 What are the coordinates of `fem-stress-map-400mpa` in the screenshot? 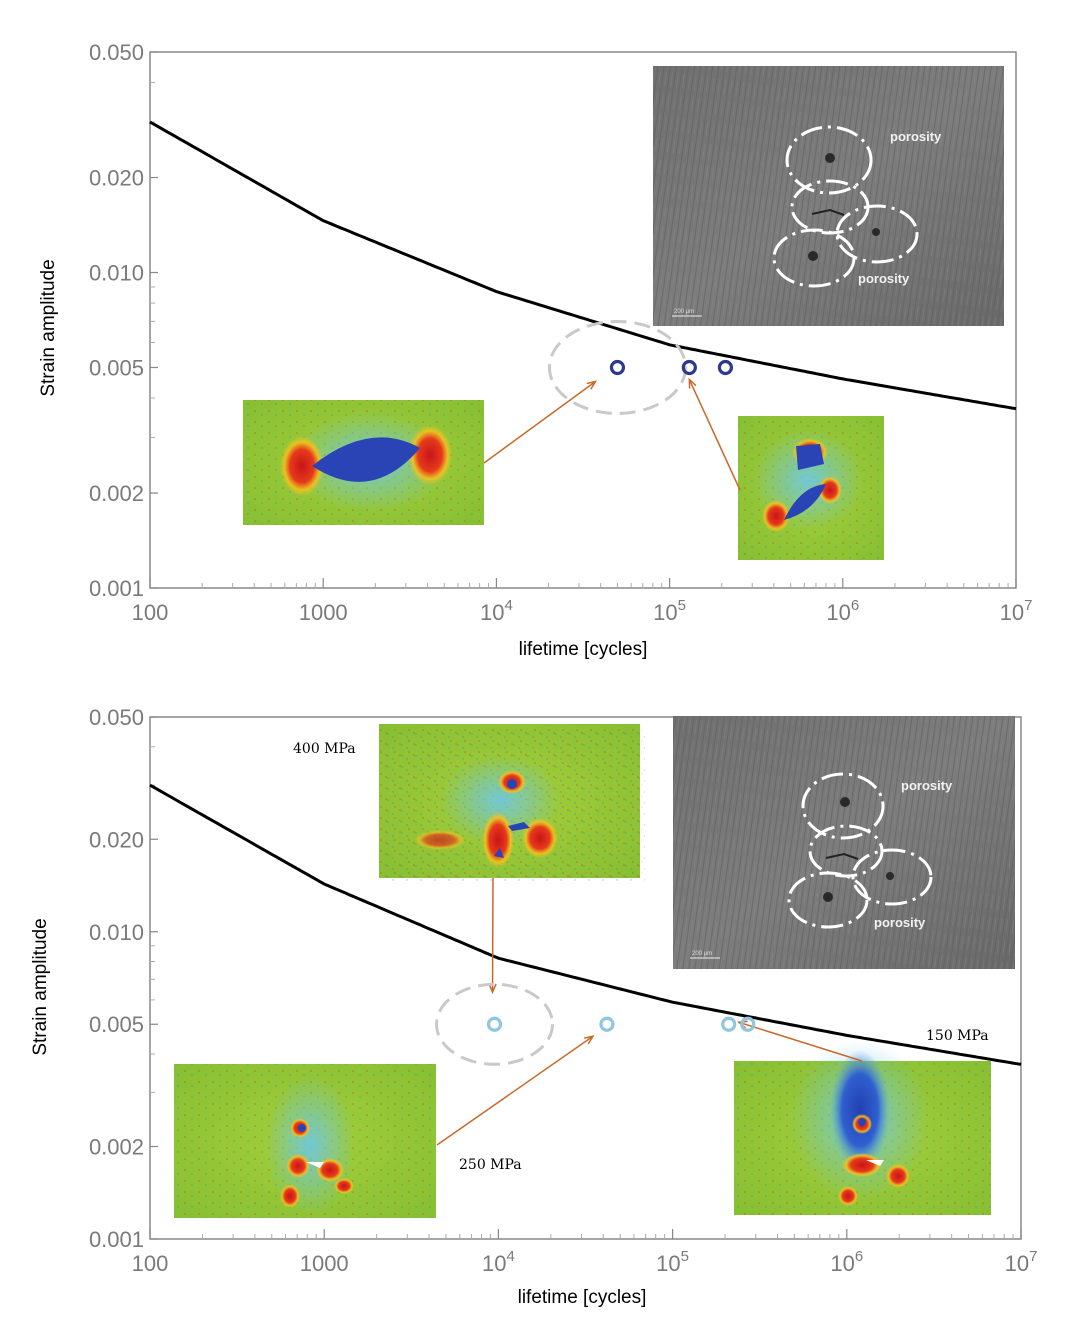 It's located at (512, 802).